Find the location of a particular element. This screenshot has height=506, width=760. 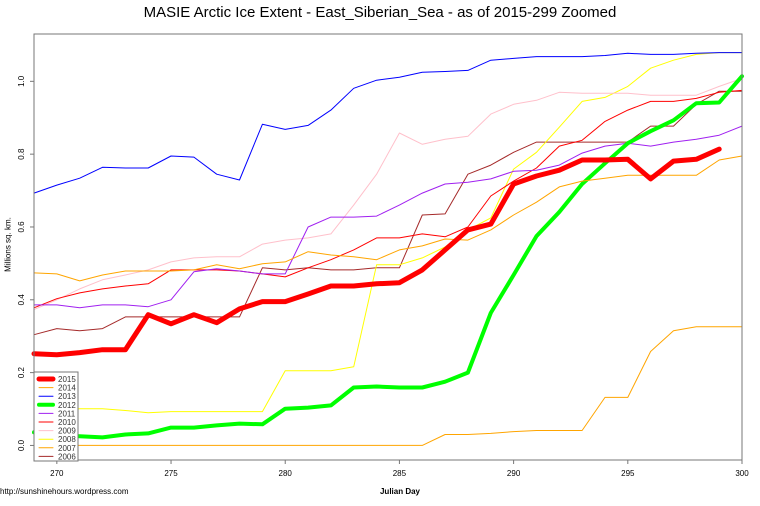

y-tick-label: 0.4 is located at coordinates (21, 300).